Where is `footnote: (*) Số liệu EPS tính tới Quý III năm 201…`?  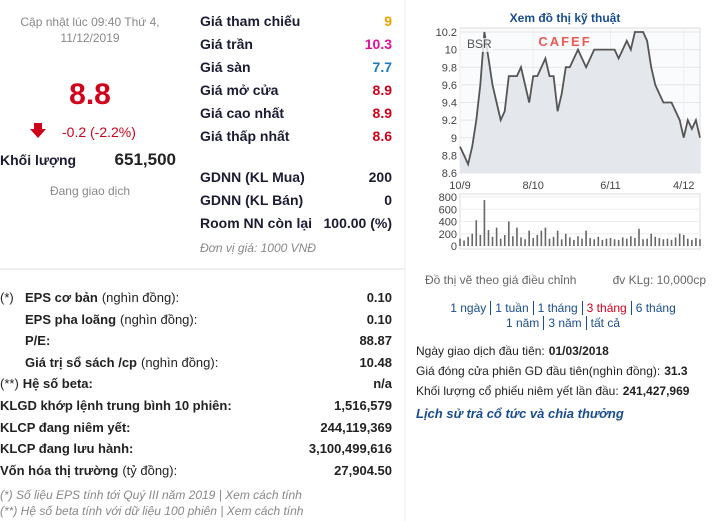
footnote: (*) Số liệu EPS tính tới Quý III năm 201… is located at coordinates (151, 495).